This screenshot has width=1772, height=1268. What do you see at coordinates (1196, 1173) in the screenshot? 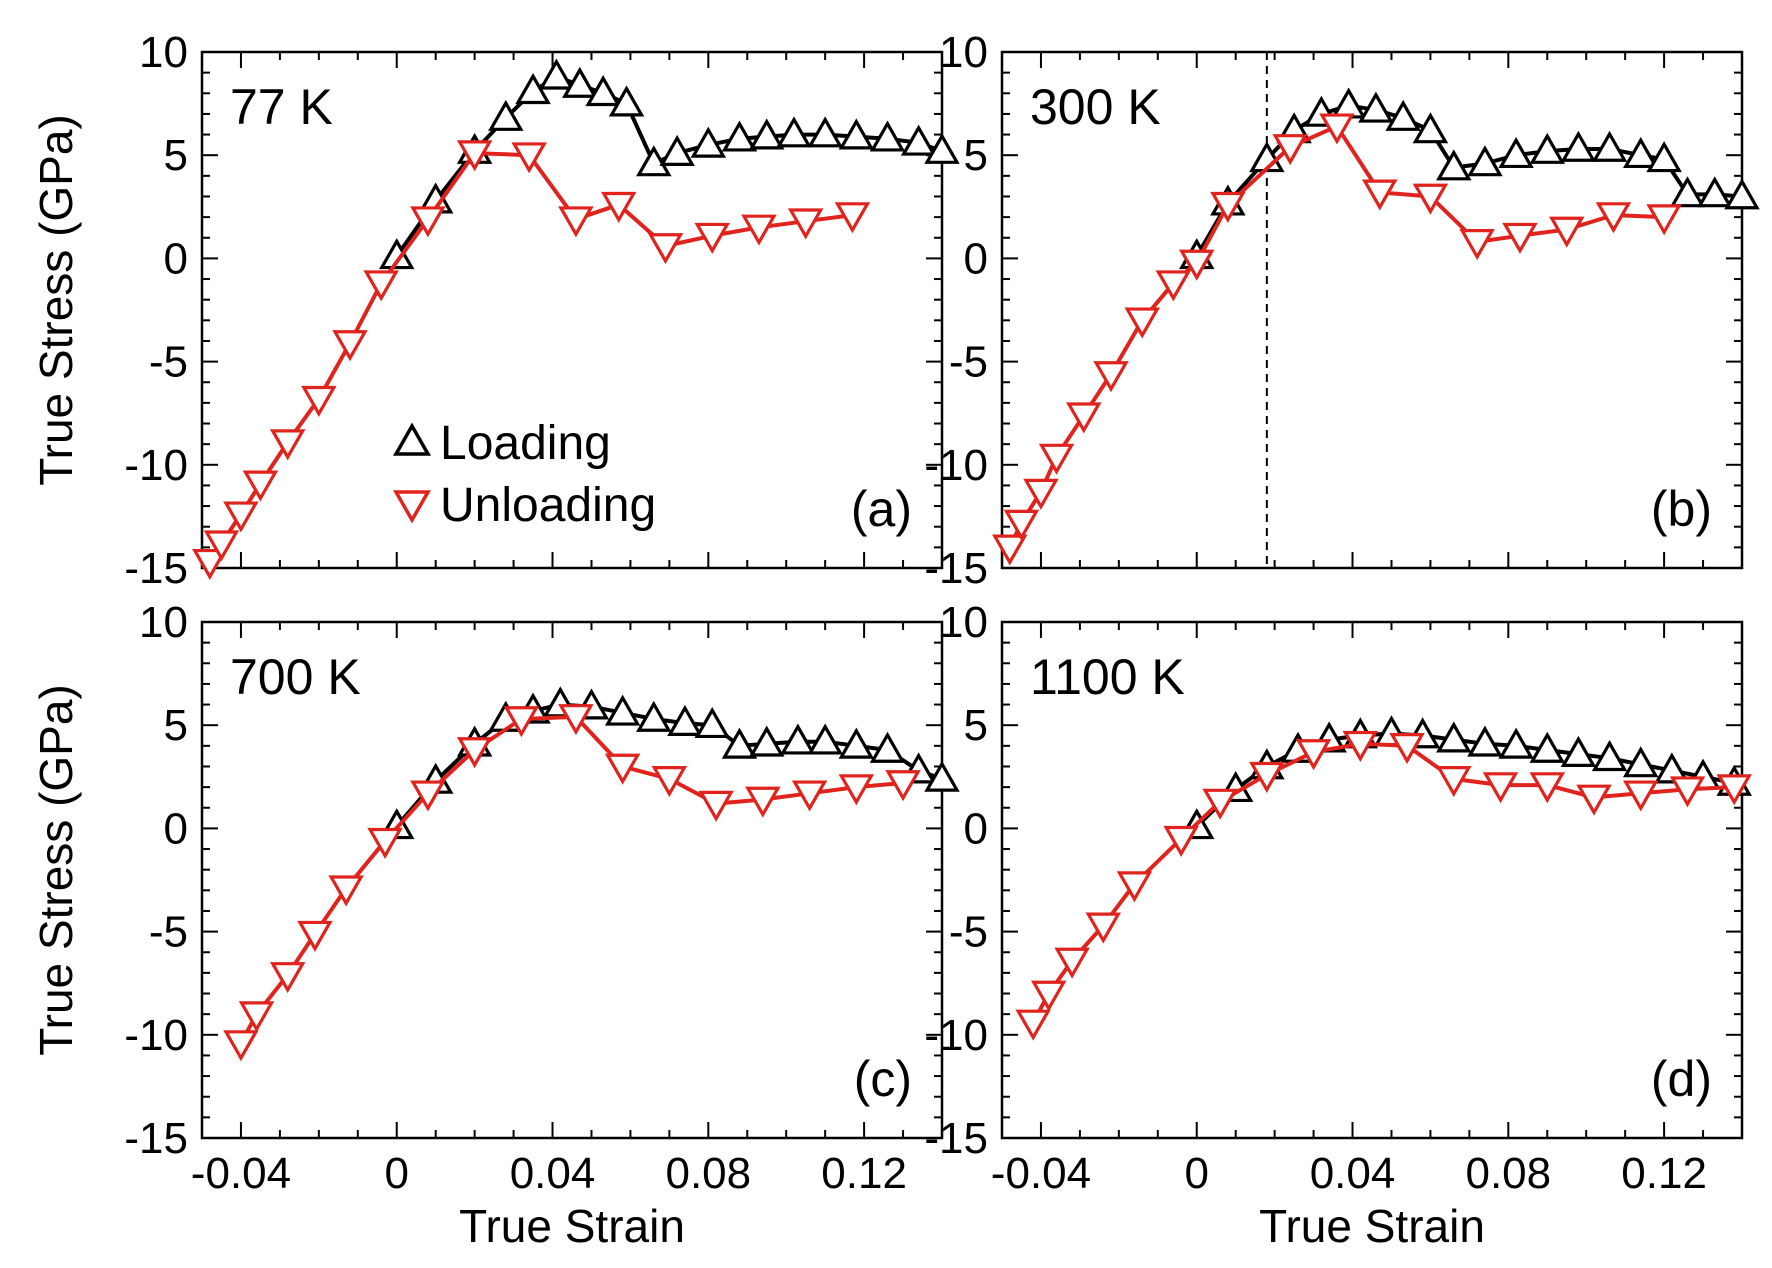
I see `x-tick-label: 0` at bounding box center [1196, 1173].